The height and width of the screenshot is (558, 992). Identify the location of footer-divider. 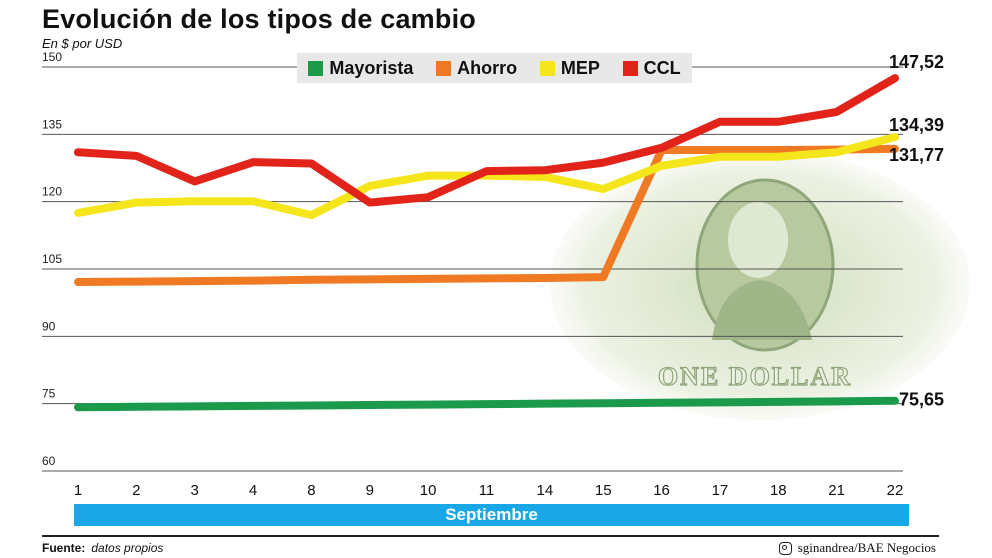
(490, 536).